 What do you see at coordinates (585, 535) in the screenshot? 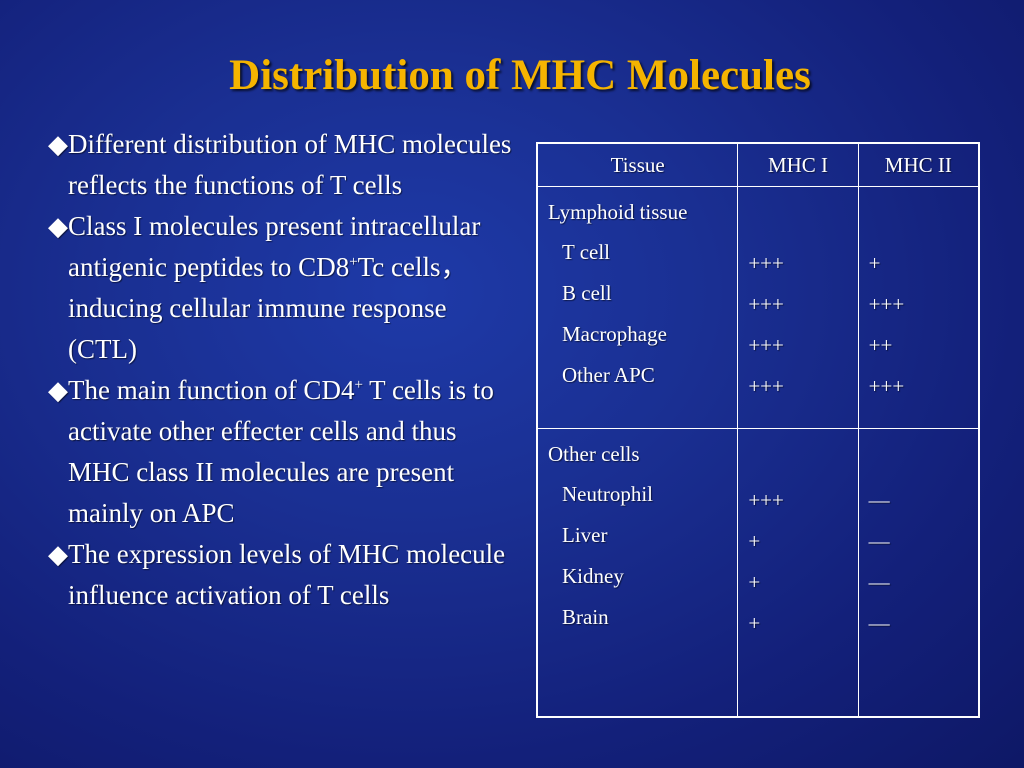
I see `tissue-name: Liver` at bounding box center [585, 535].